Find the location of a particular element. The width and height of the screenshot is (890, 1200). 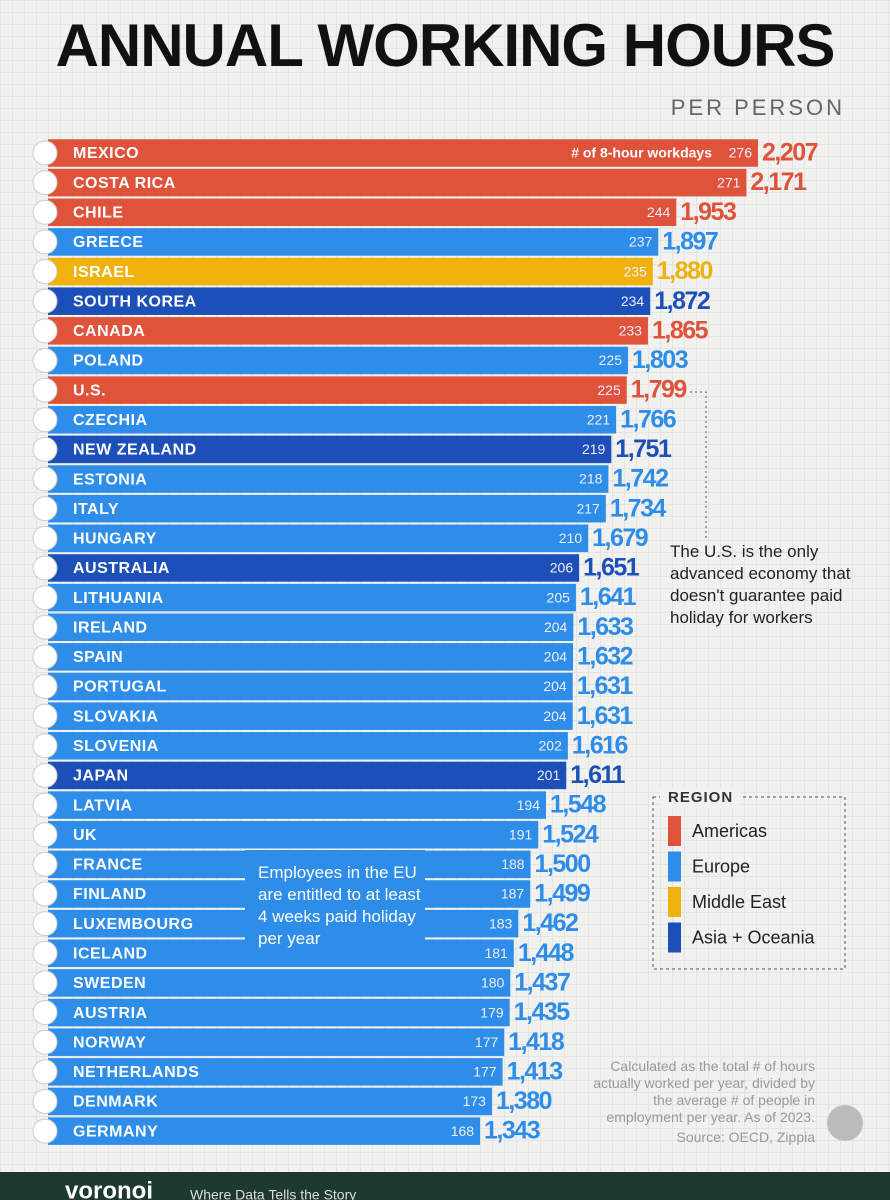

workdays-label: 221 is located at coordinates (599, 419).